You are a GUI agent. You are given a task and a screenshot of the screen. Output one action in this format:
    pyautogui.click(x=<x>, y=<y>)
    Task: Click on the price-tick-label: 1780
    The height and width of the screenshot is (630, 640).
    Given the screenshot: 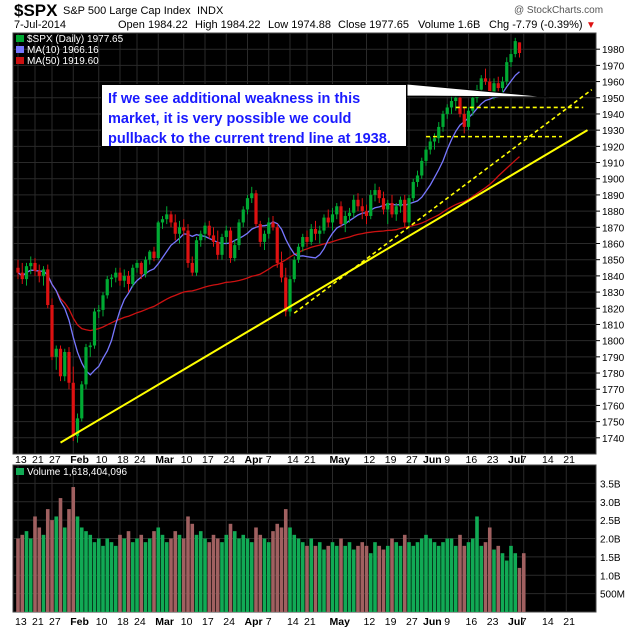 What is the action you would take?
    pyautogui.click(x=613, y=374)
    